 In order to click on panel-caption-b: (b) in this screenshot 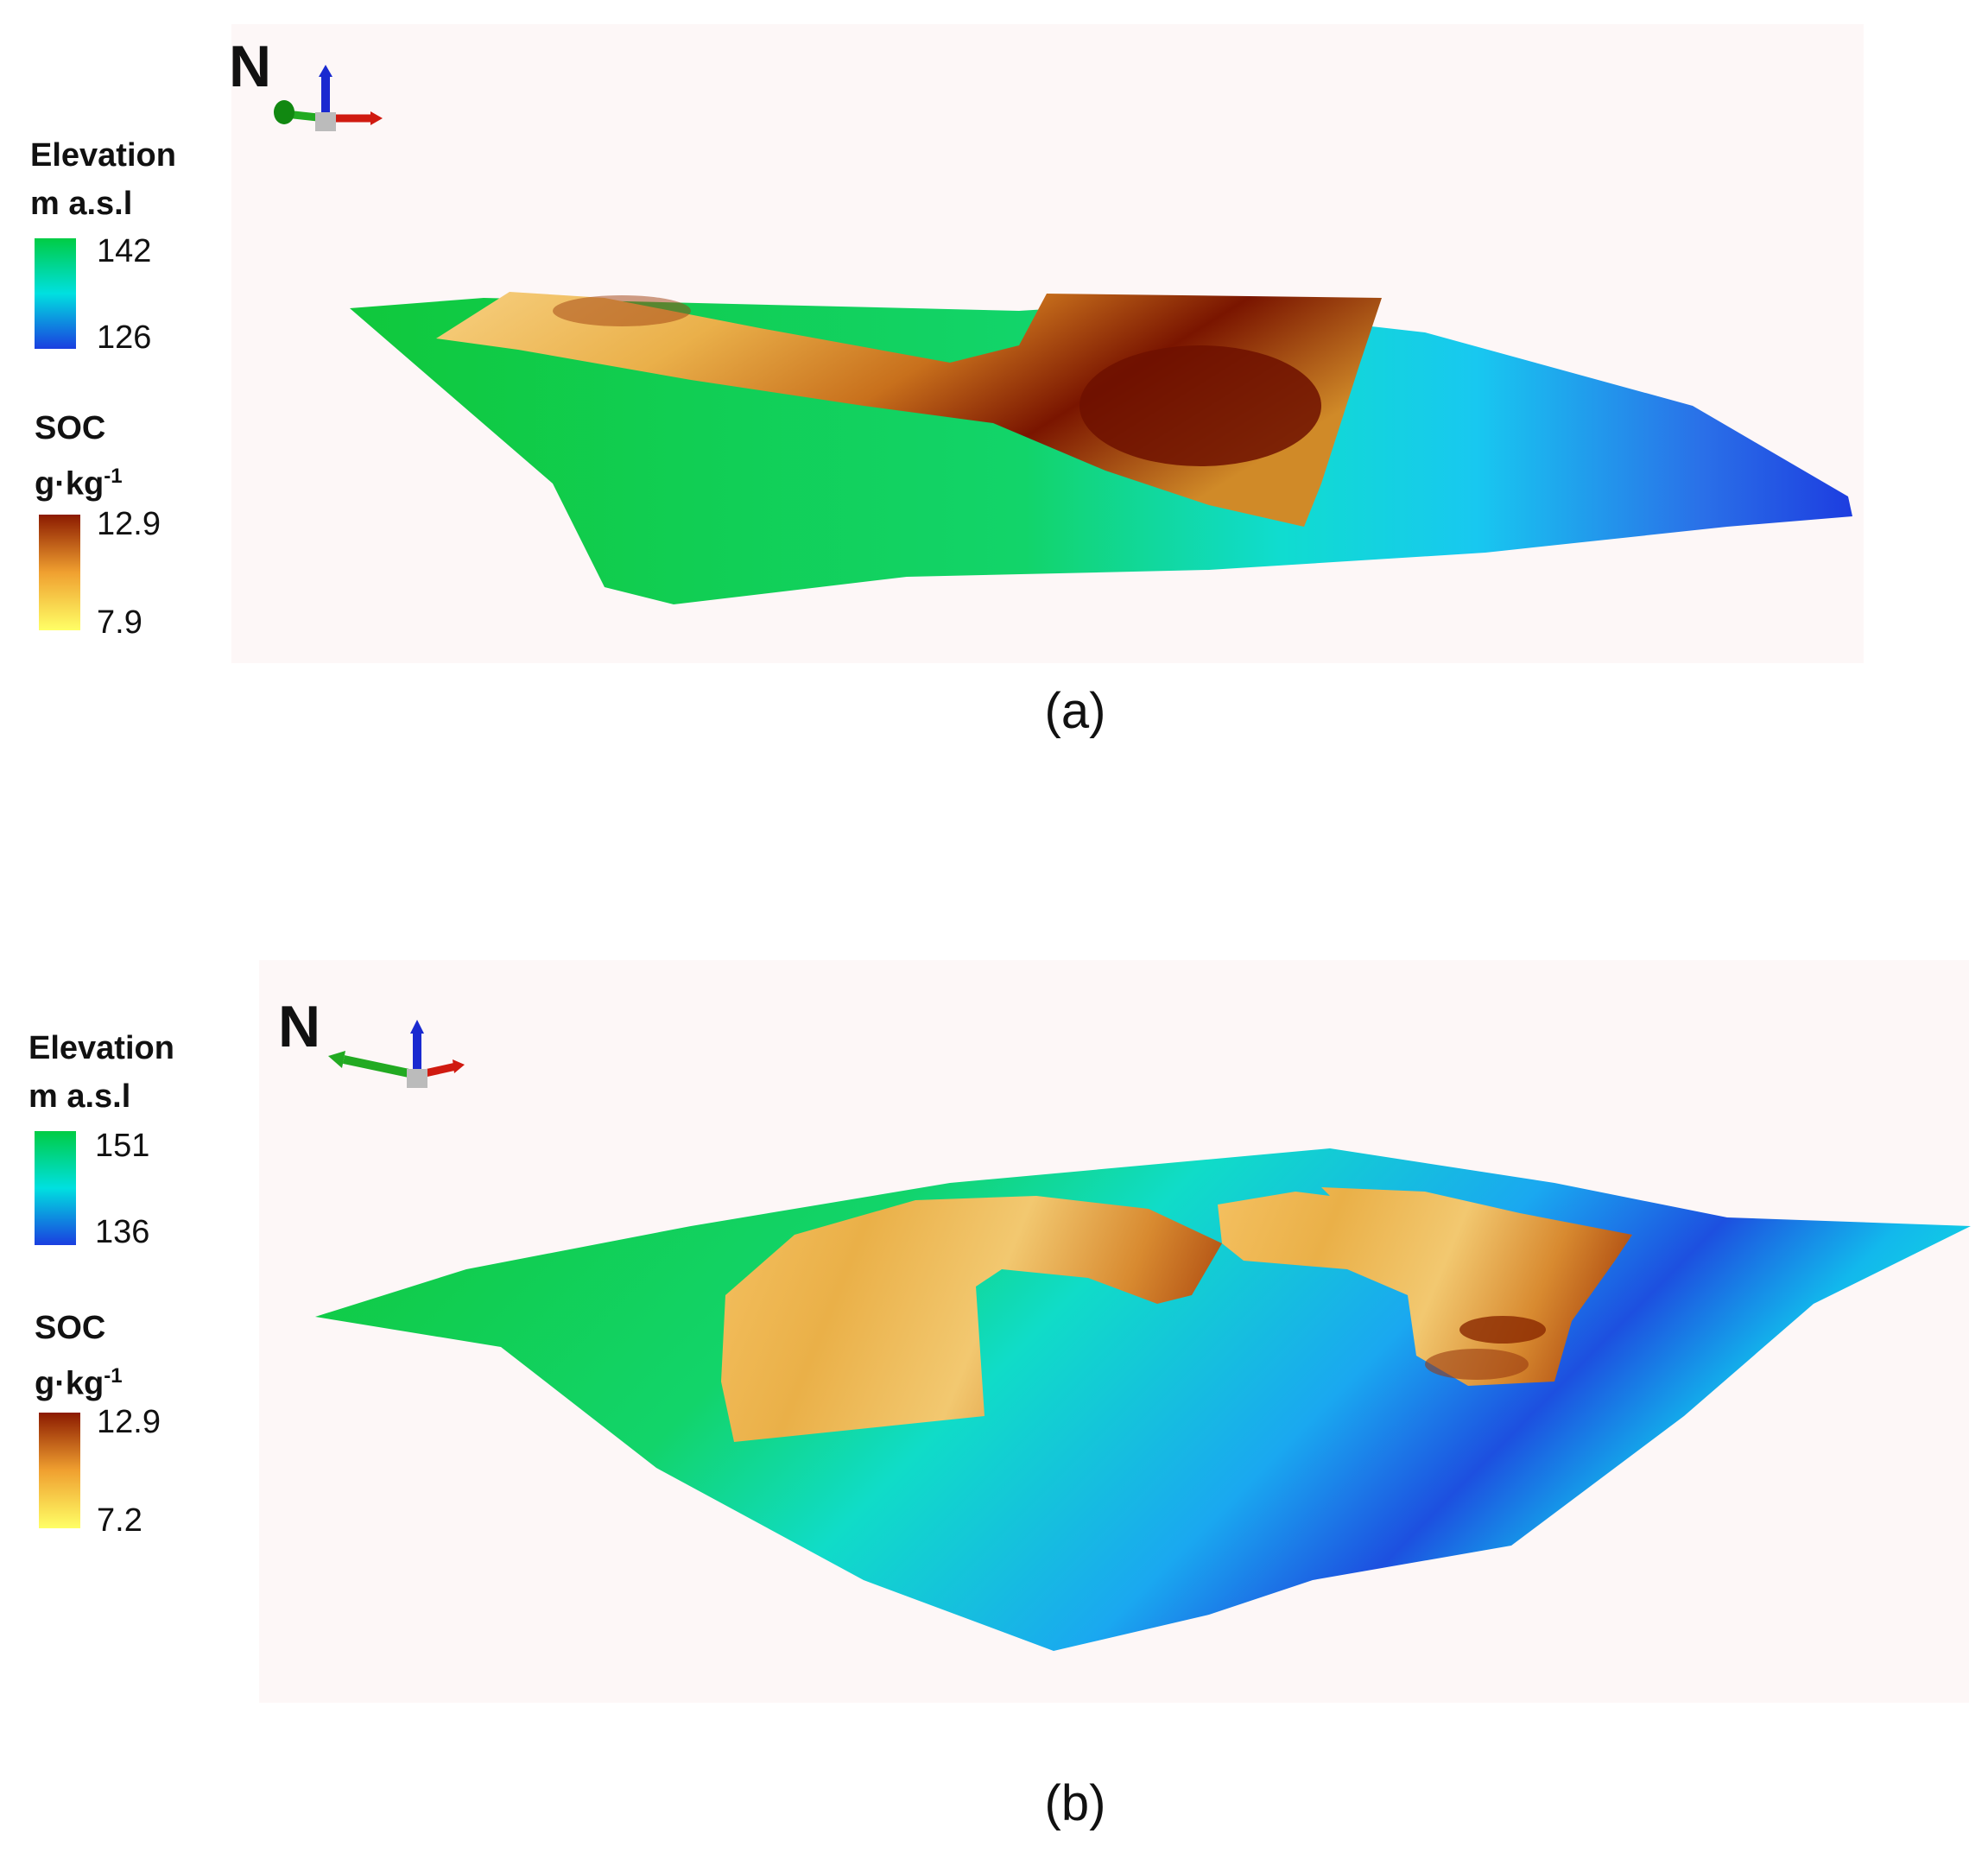, I will do `click(1075, 1803)`.